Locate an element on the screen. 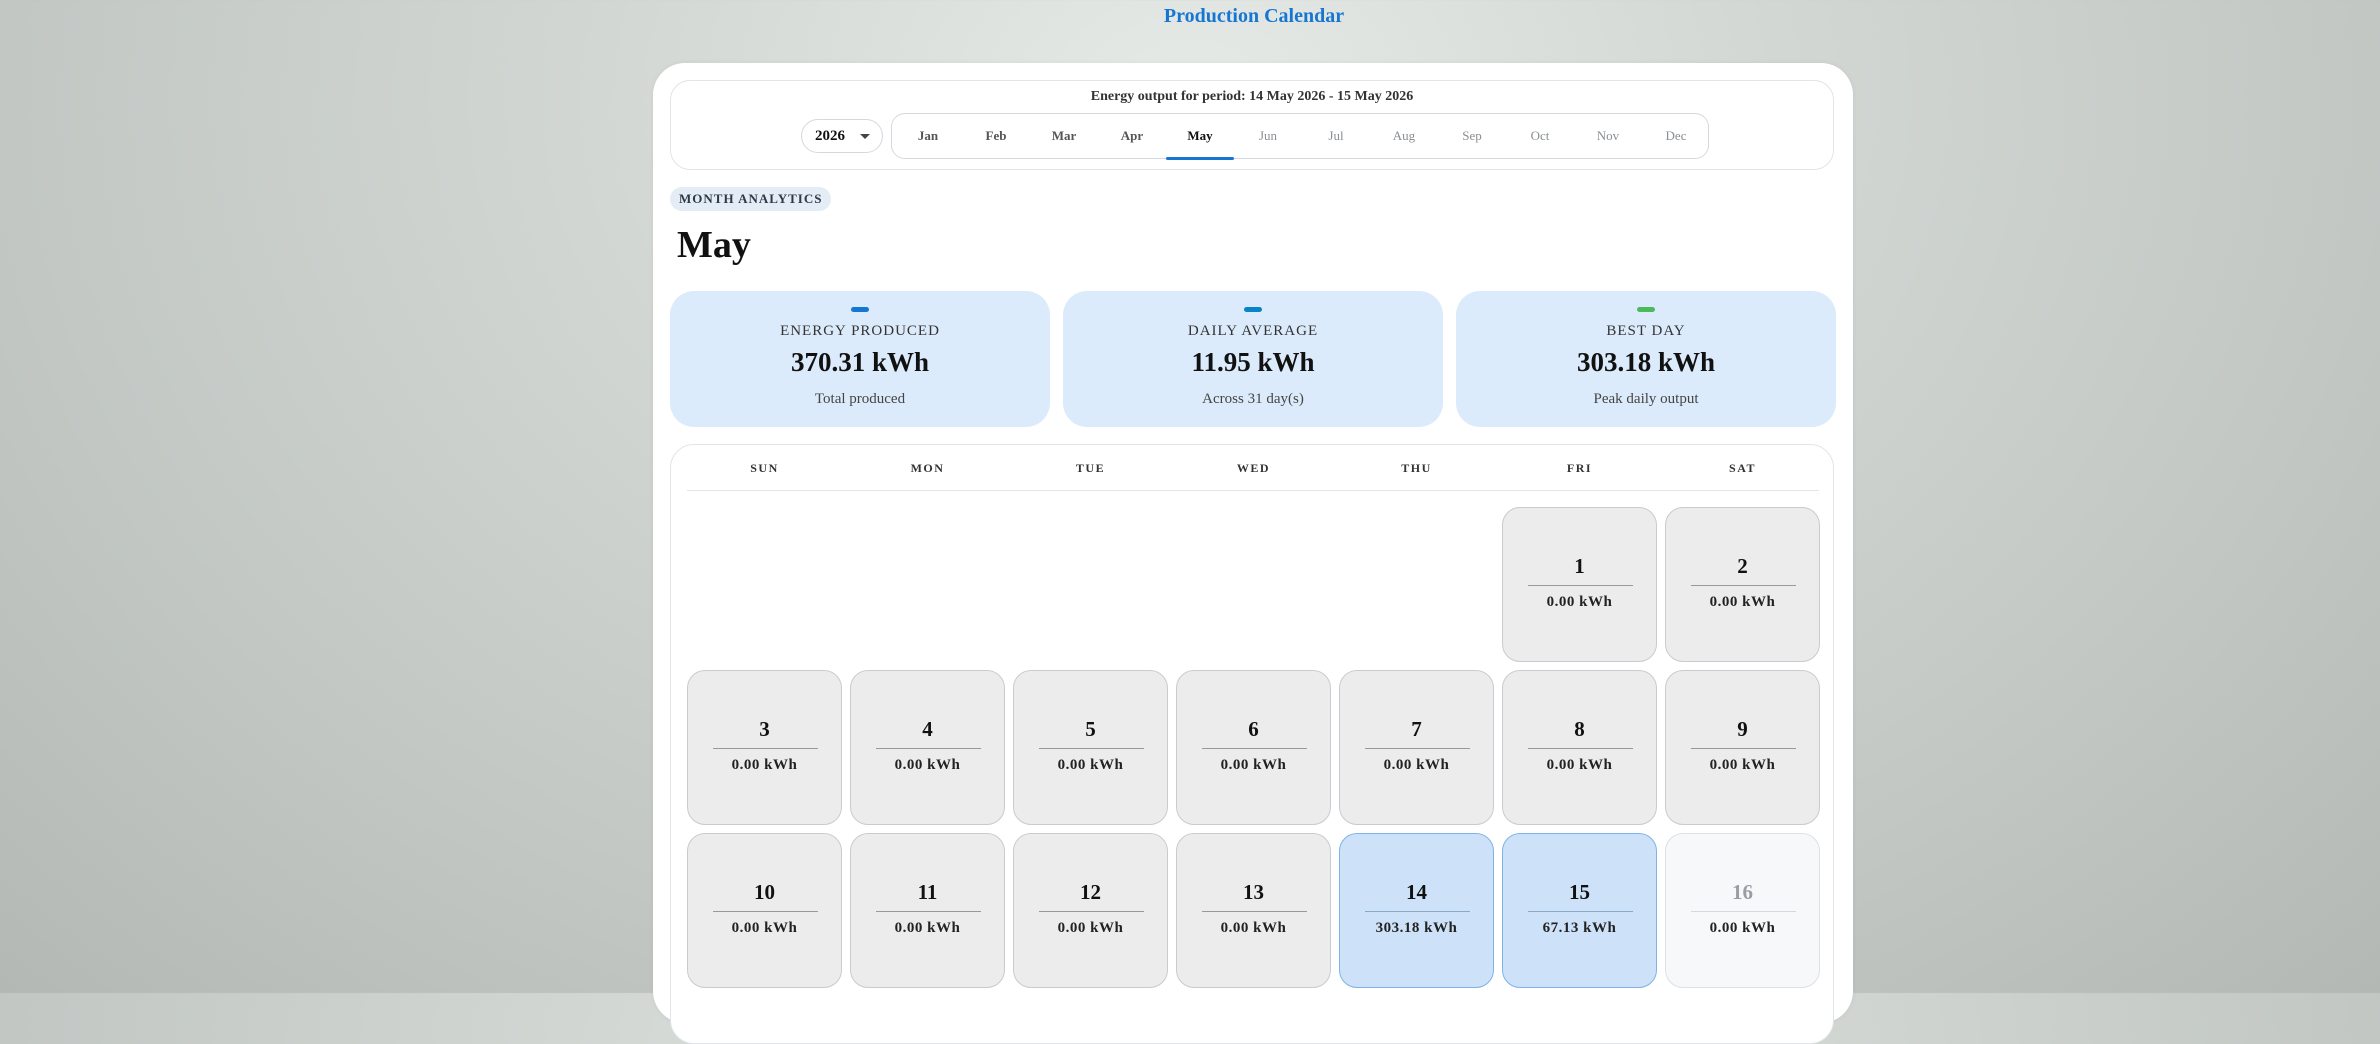 This screenshot has width=2380, height=1044. year-select-value: 2026 is located at coordinates (830, 136).